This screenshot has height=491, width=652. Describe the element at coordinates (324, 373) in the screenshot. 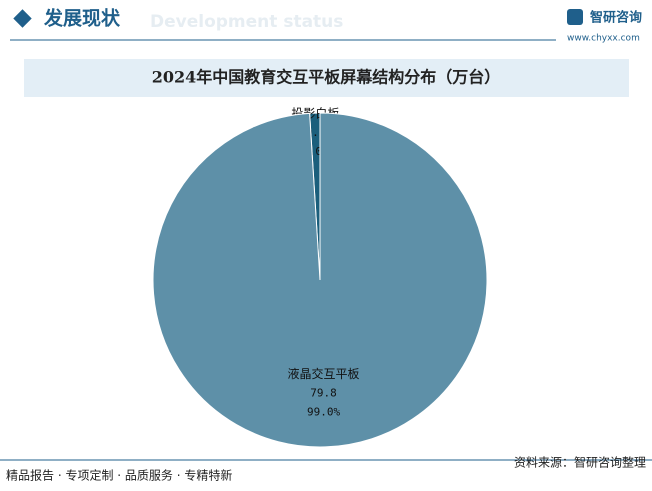

I see `slice-label: 液晶交互平板` at that location.